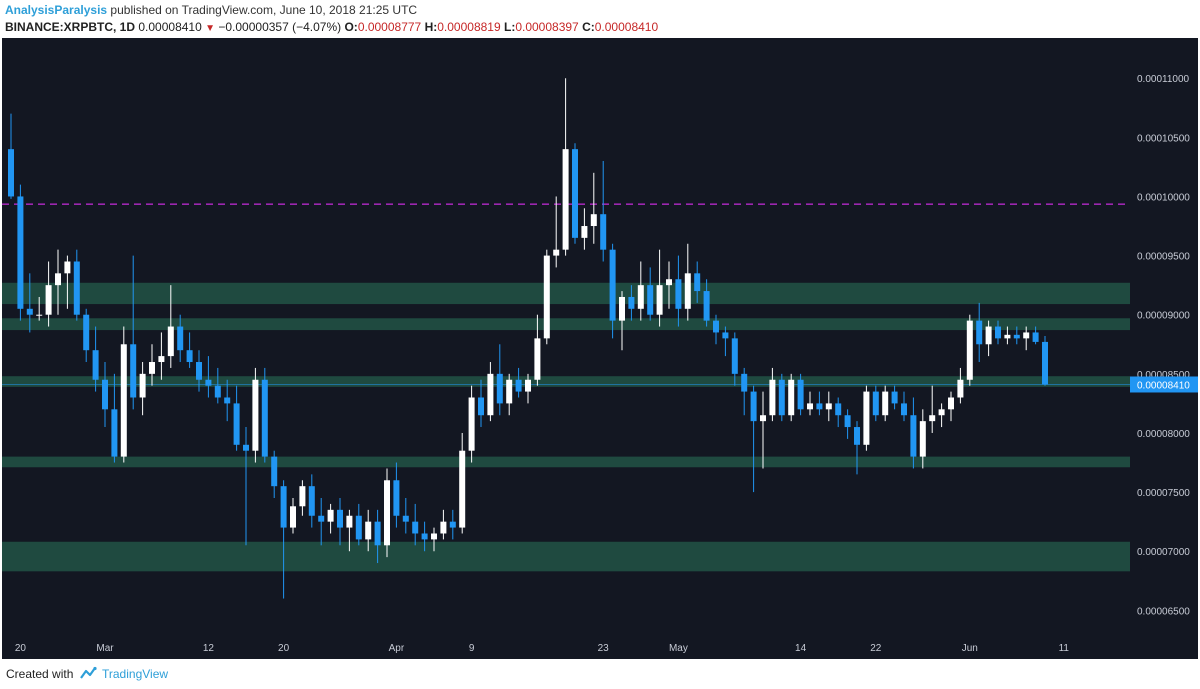 This screenshot has height=689, width=1200. What do you see at coordinates (542, 648) in the screenshot?
I see `time-axis: 20 Mar 12 20 Apr 9 23 May 14 22 Jun 11` at bounding box center [542, 648].